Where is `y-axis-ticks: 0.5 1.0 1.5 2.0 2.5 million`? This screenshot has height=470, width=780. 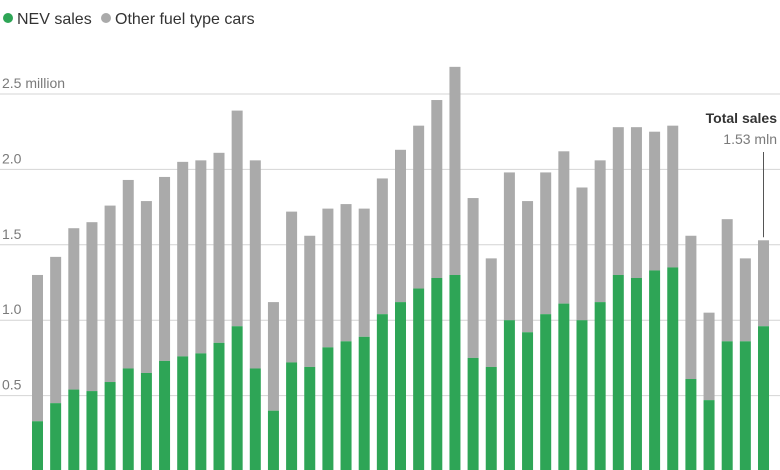 y-axis-ticks: 0.5 1.0 1.5 2.0 2.5 million is located at coordinates (33, 234).